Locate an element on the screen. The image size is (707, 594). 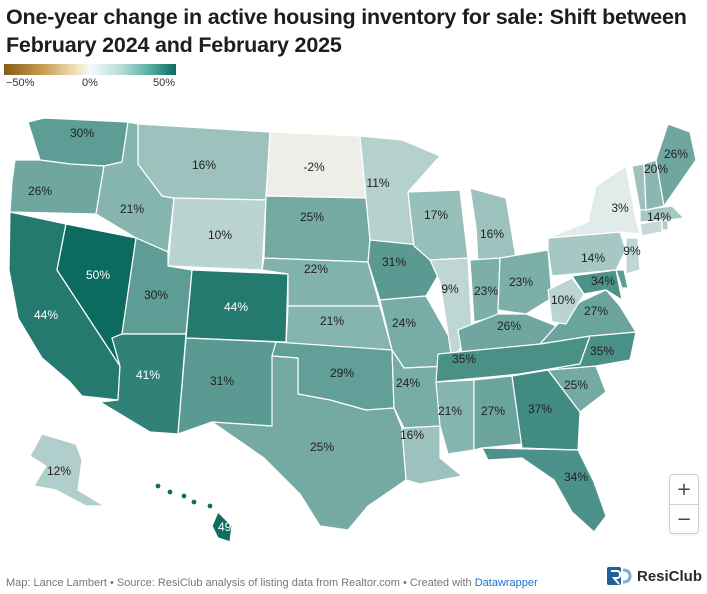
label-ia: 31% is located at coordinates (394, 262).